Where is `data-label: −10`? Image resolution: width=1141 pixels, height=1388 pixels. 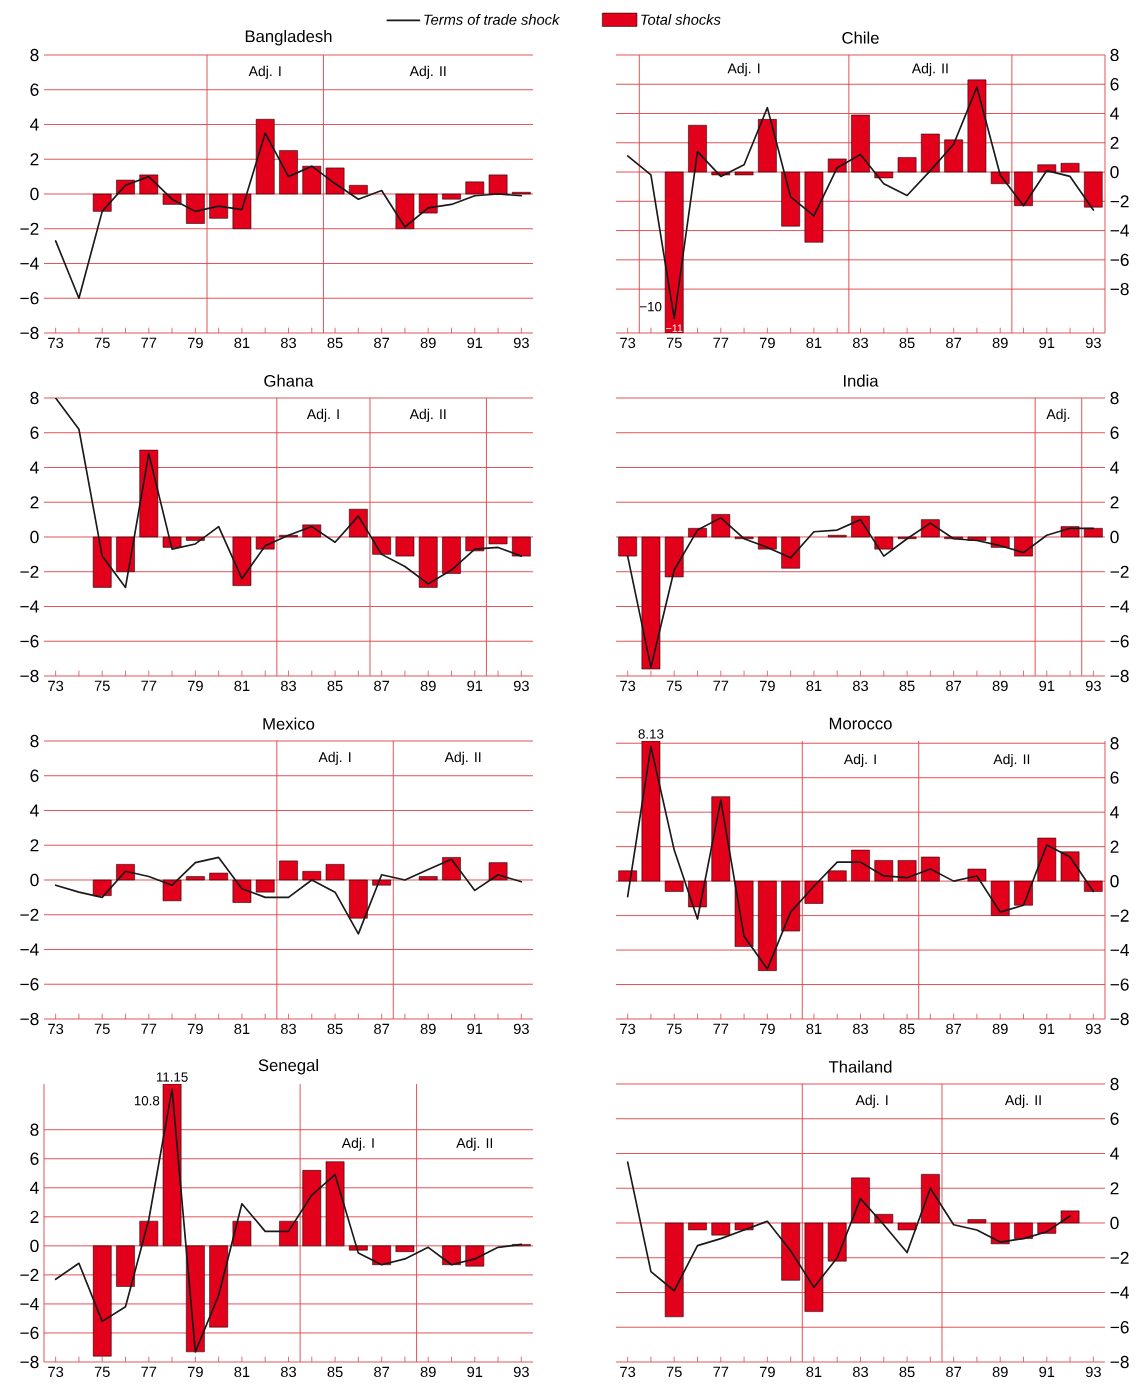 data-label: −10 is located at coordinates (650, 306).